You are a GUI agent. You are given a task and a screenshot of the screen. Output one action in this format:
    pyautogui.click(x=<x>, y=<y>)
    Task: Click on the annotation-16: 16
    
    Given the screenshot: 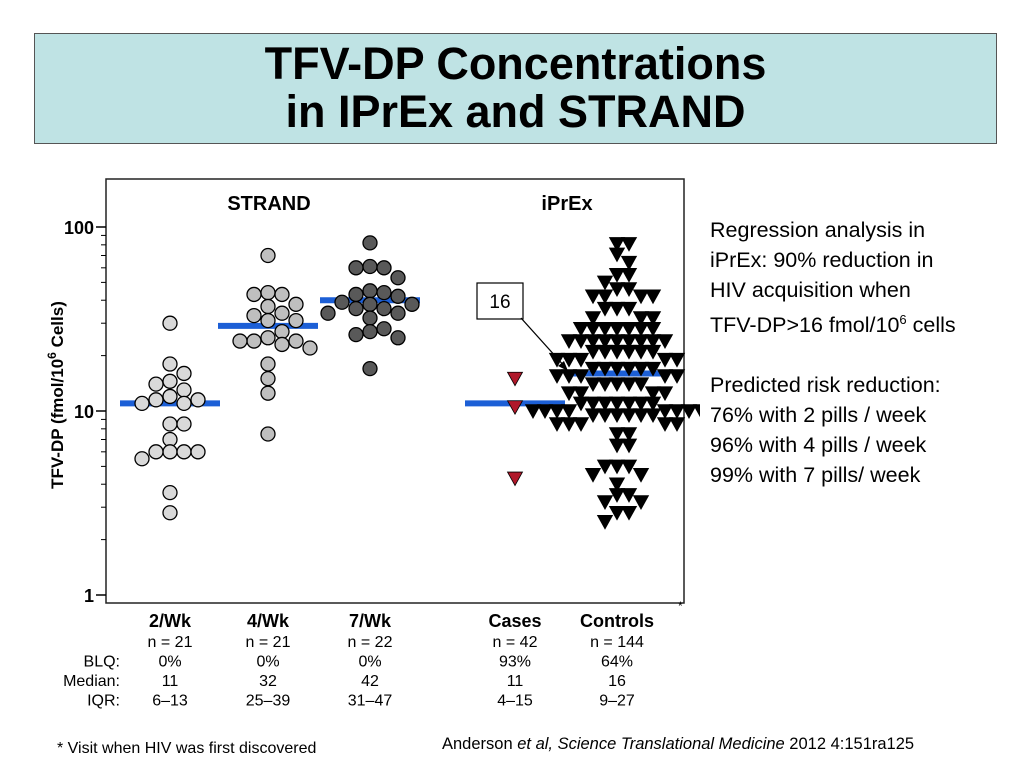 What is the action you would take?
    pyautogui.click(x=522, y=326)
    